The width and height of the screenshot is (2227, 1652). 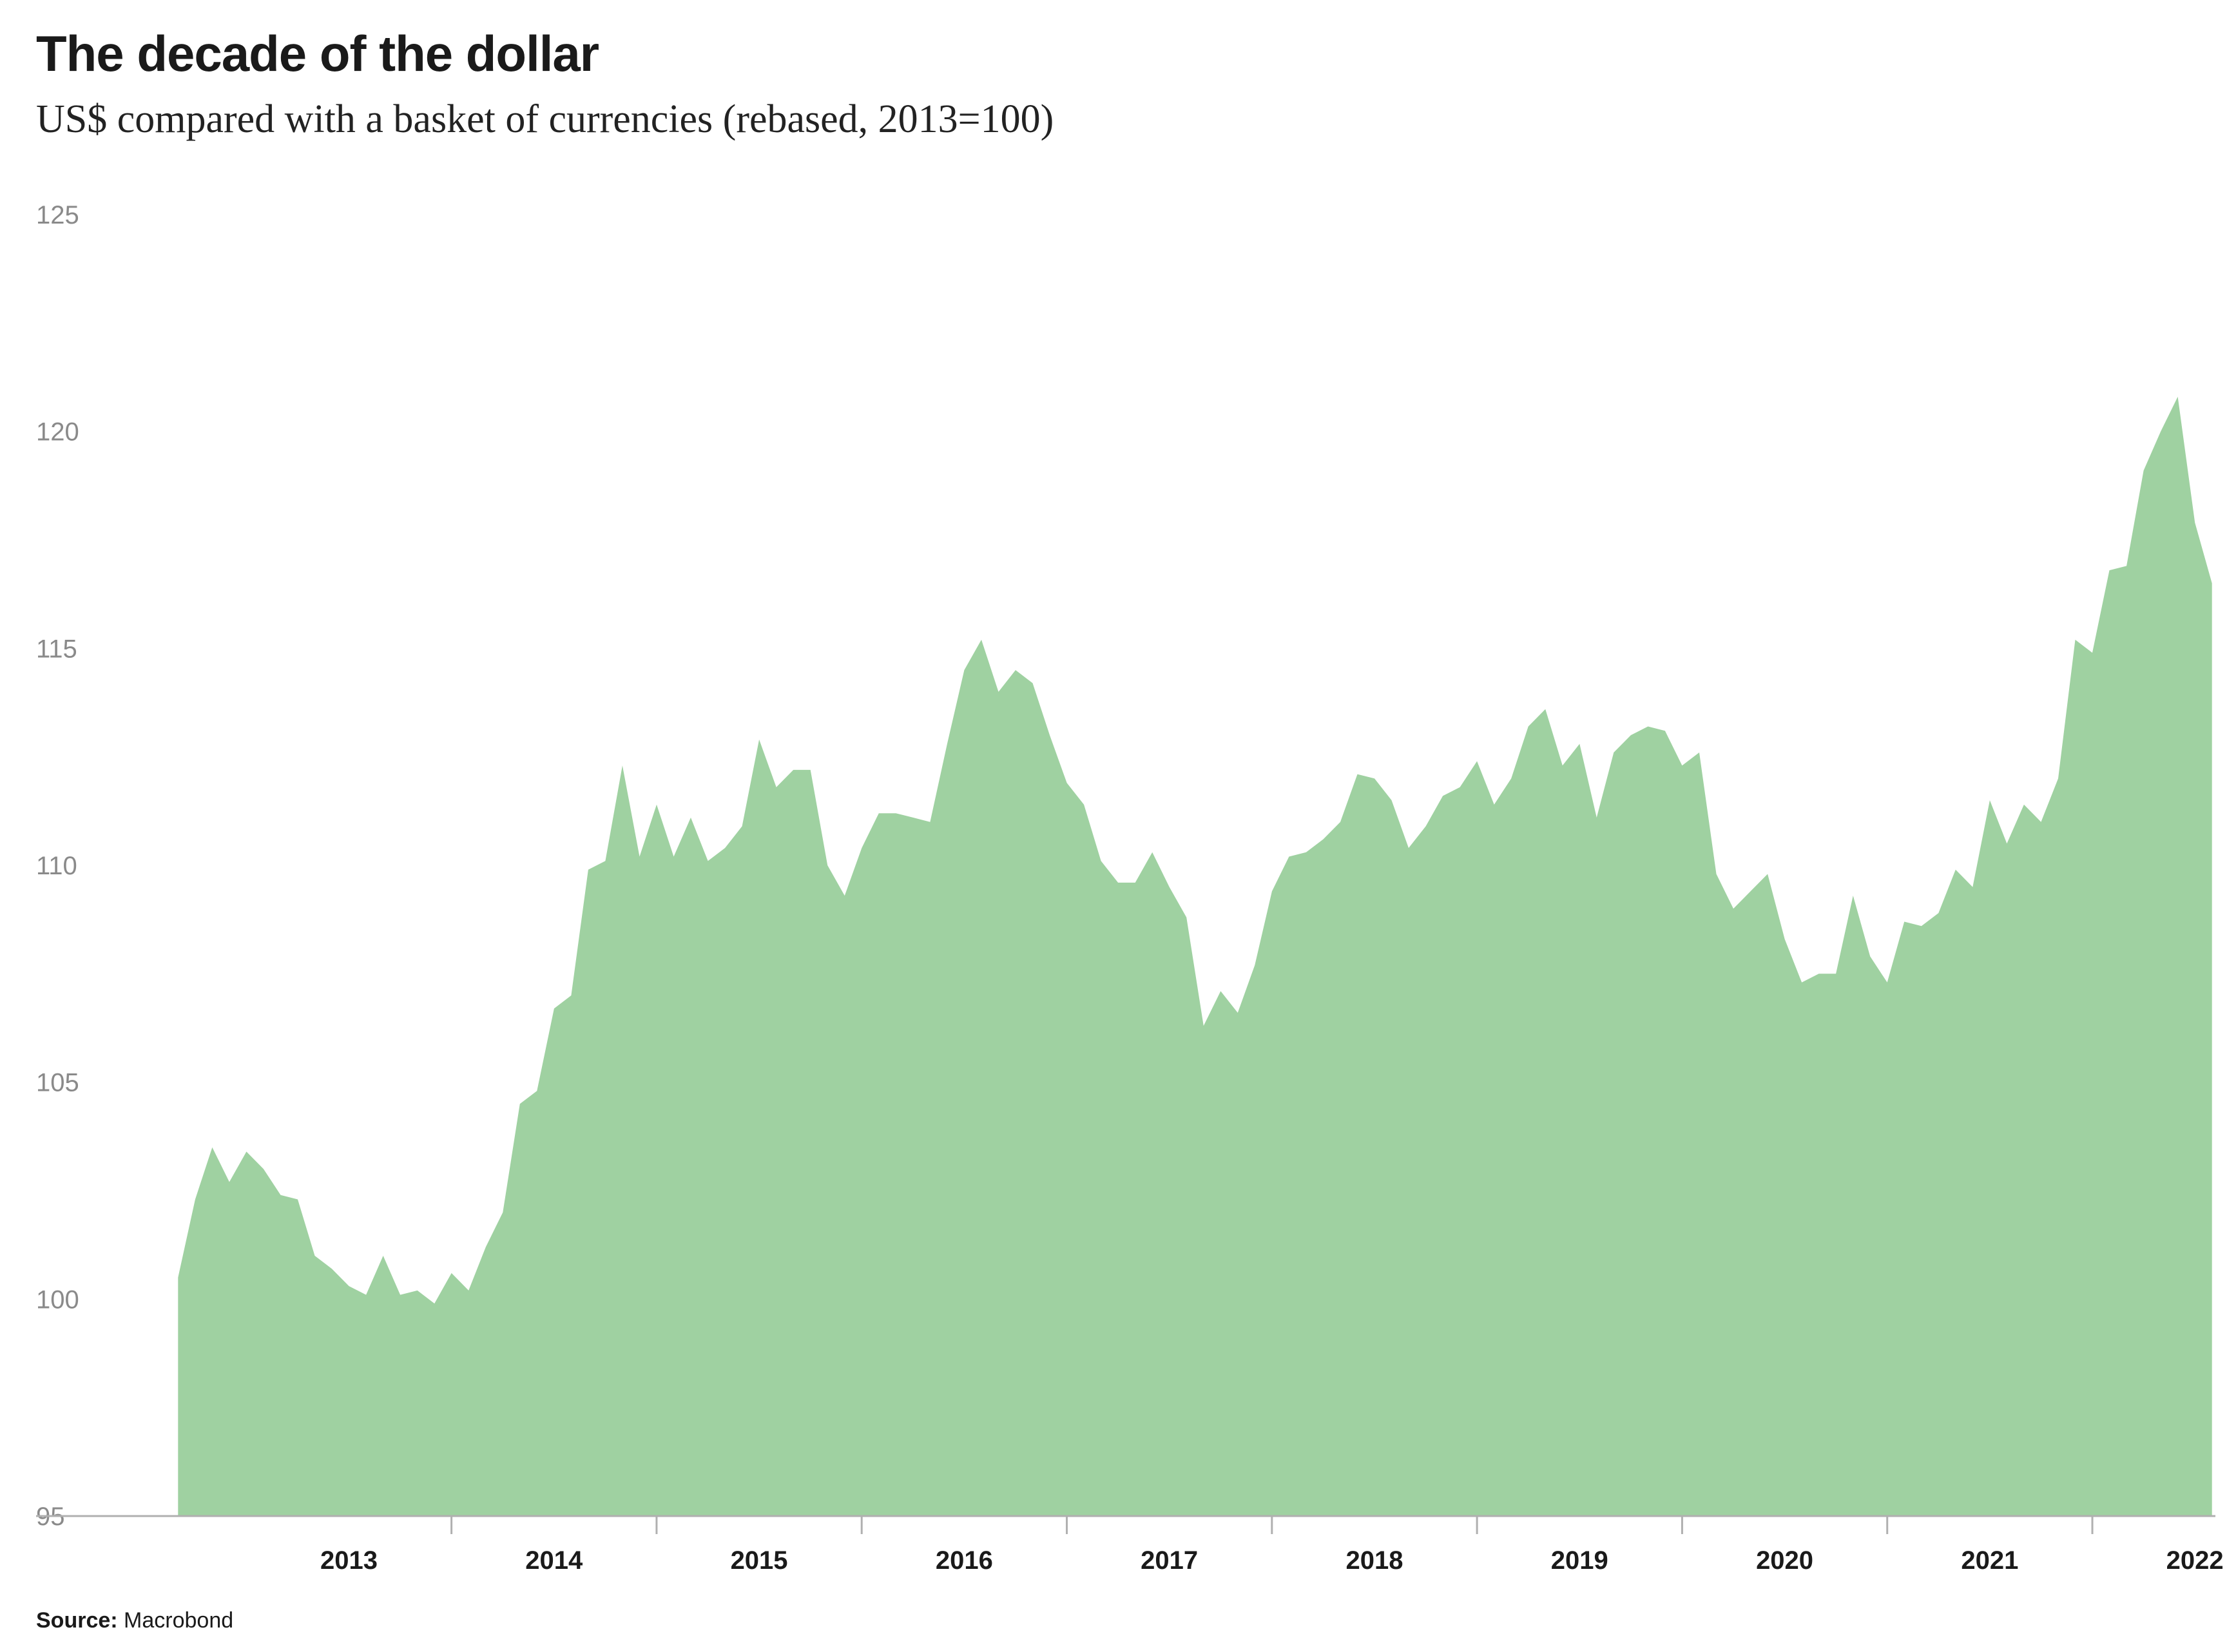 What do you see at coordinates (77, 1620) in the screenshot?
I see `source-label: Source:` at bounding box center [77, 1620].